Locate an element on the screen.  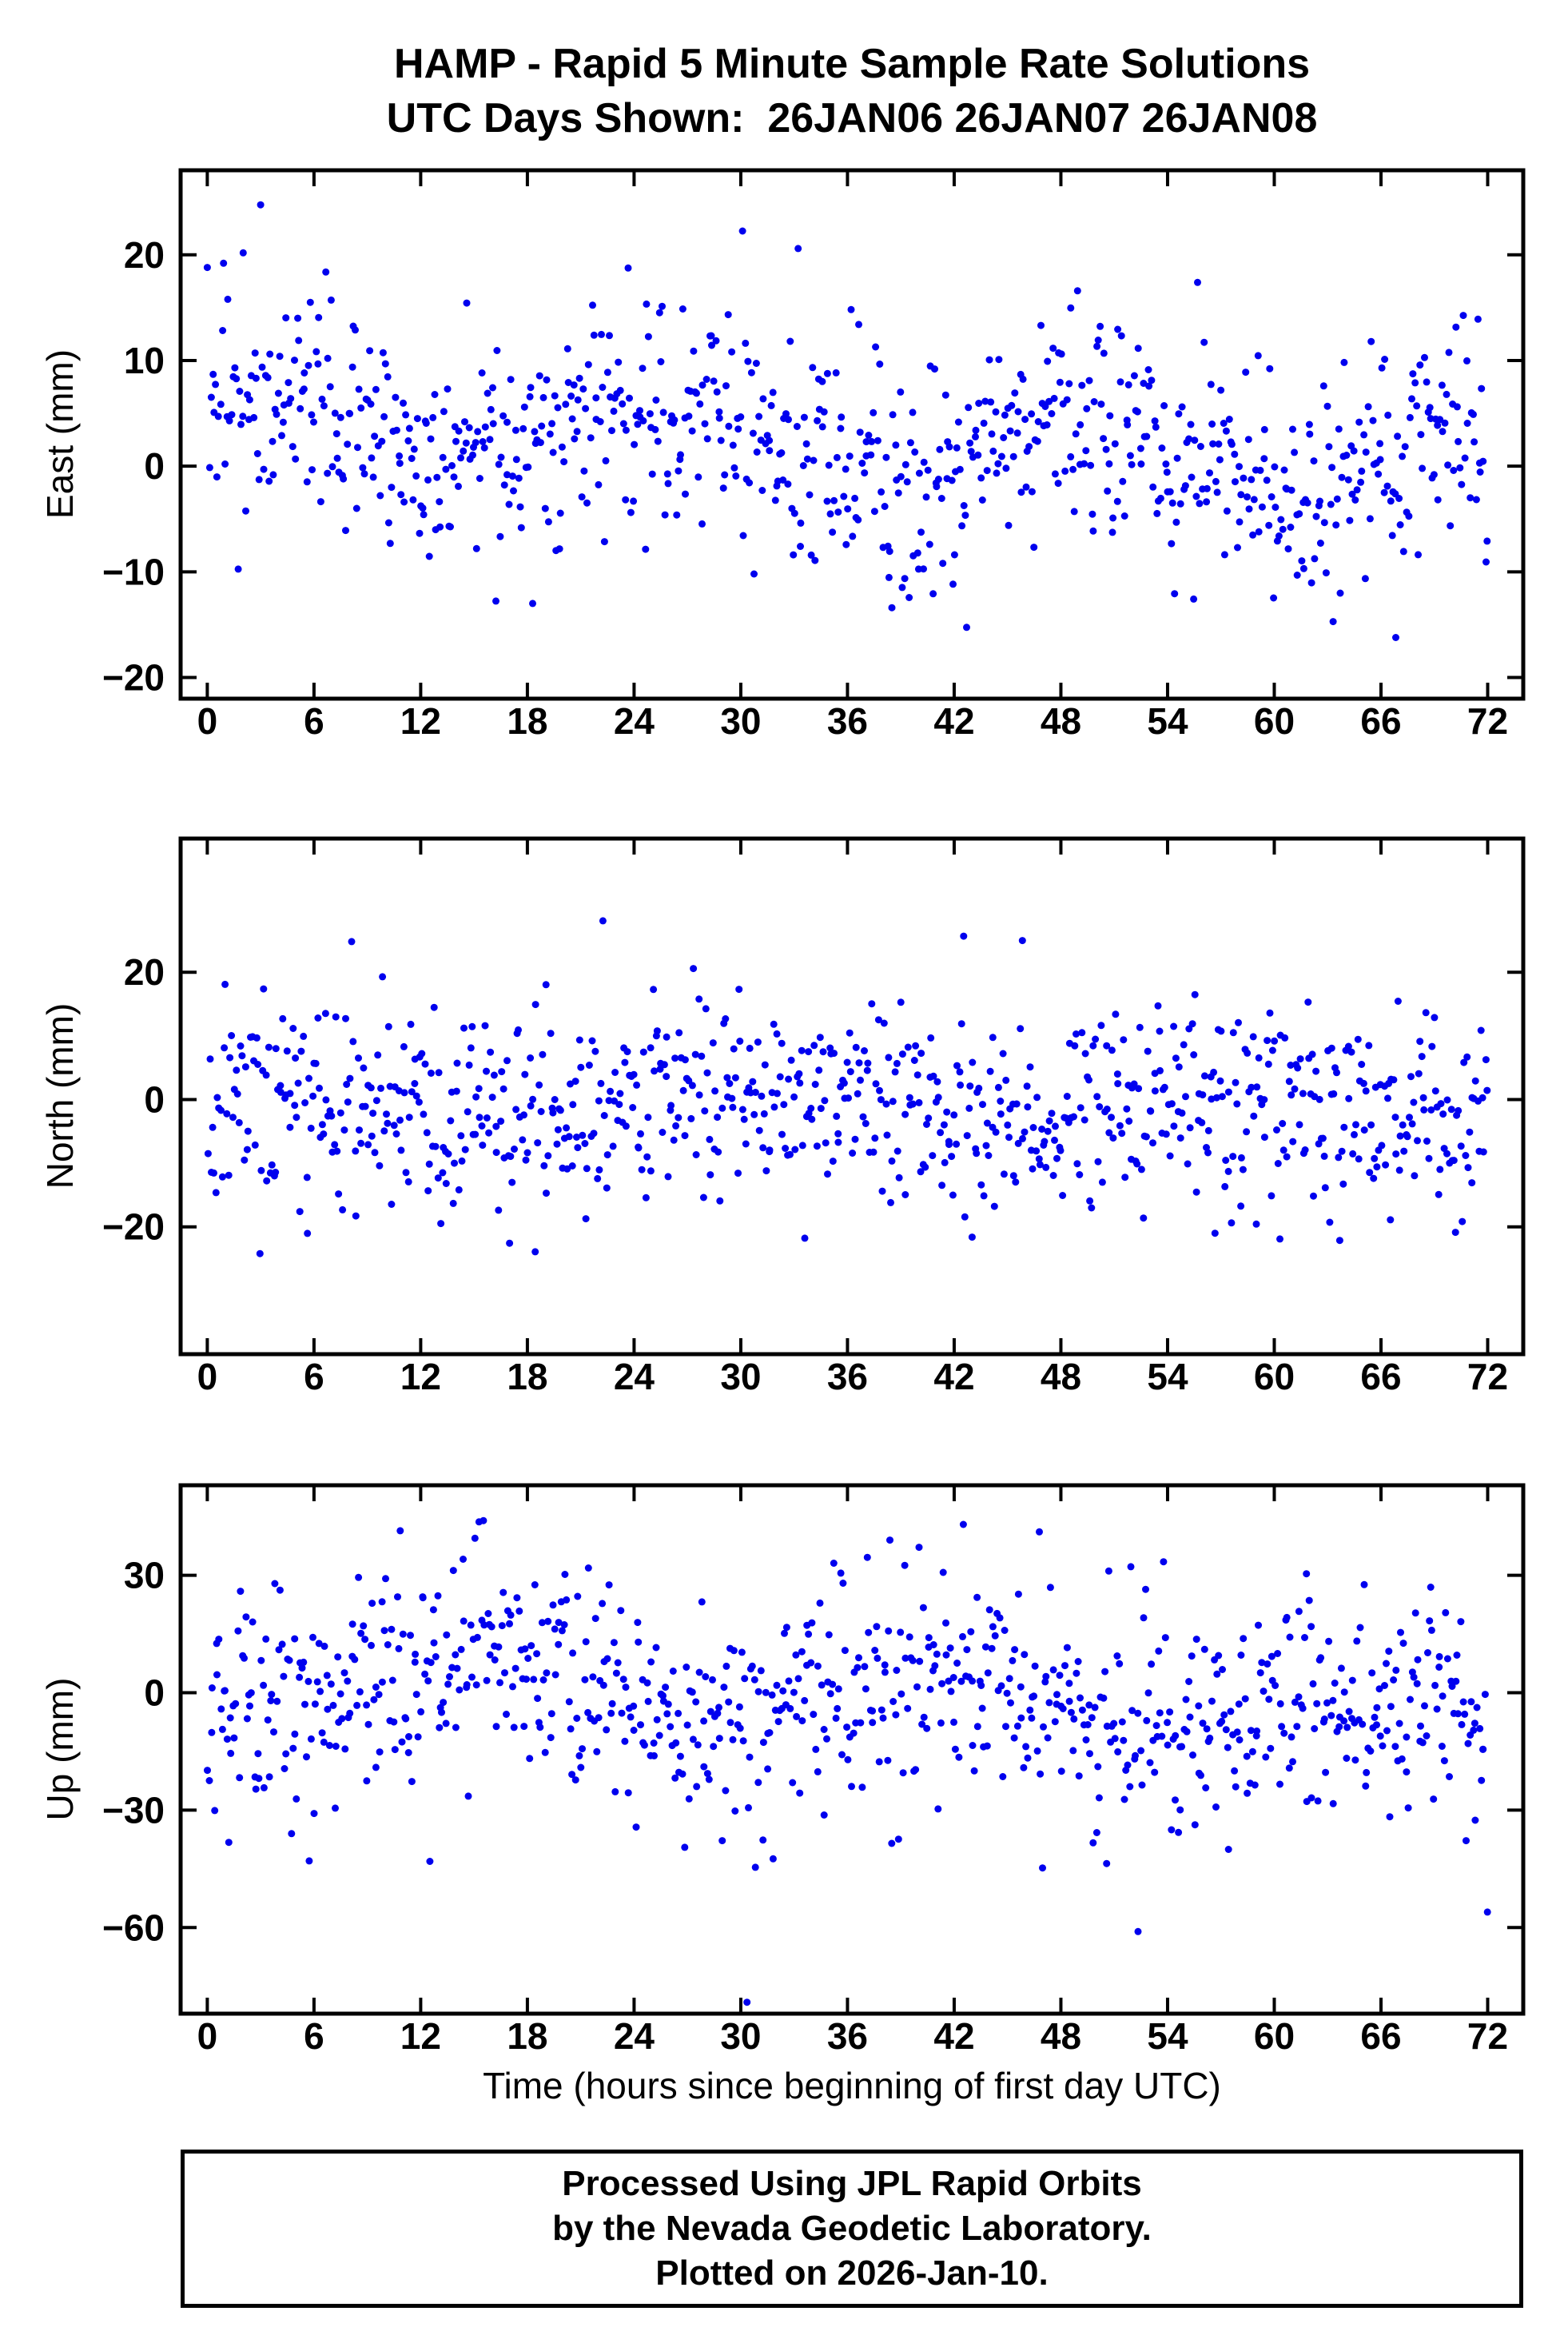
svg-text: −10 is located at coordinates (133, 571).